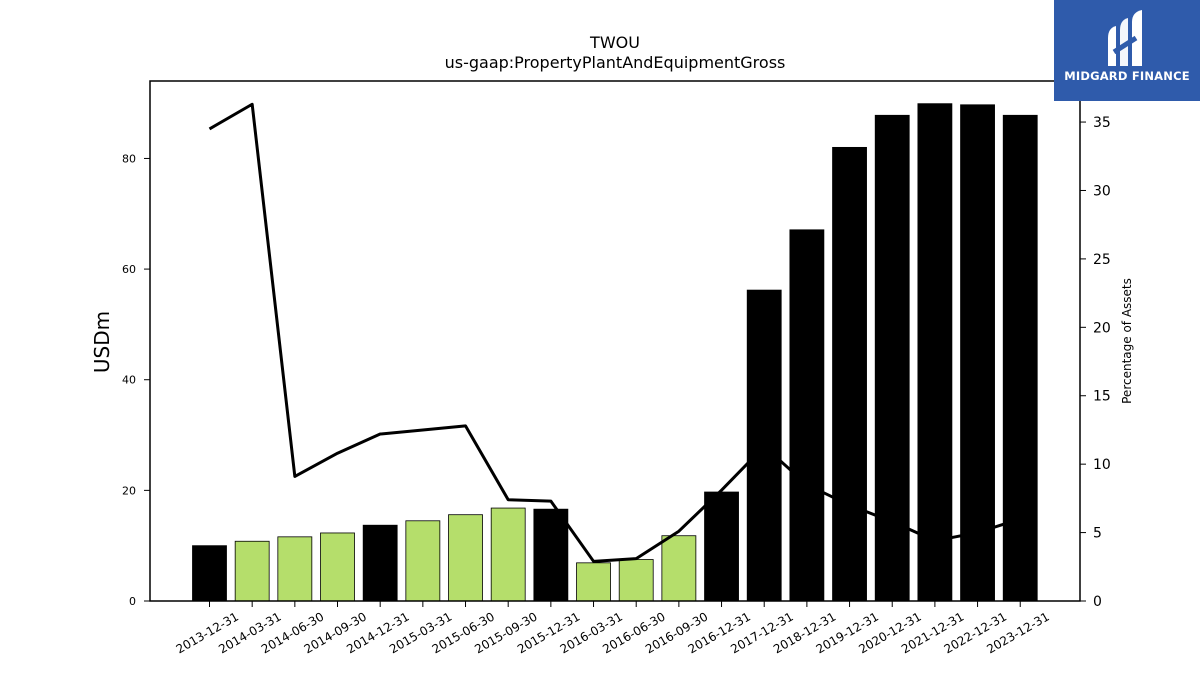 The width and height of the screenshot is (1200, 675). Describe the element at coordinates (1102, 260) in the screenshot. I see `y2-tick-label: 25` at that location.